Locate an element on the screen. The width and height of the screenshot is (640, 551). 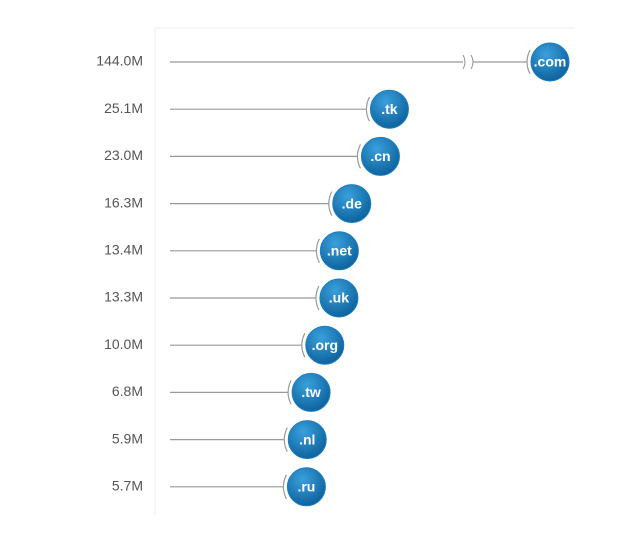
domain-label: .net is located at coordinates (339, 251).